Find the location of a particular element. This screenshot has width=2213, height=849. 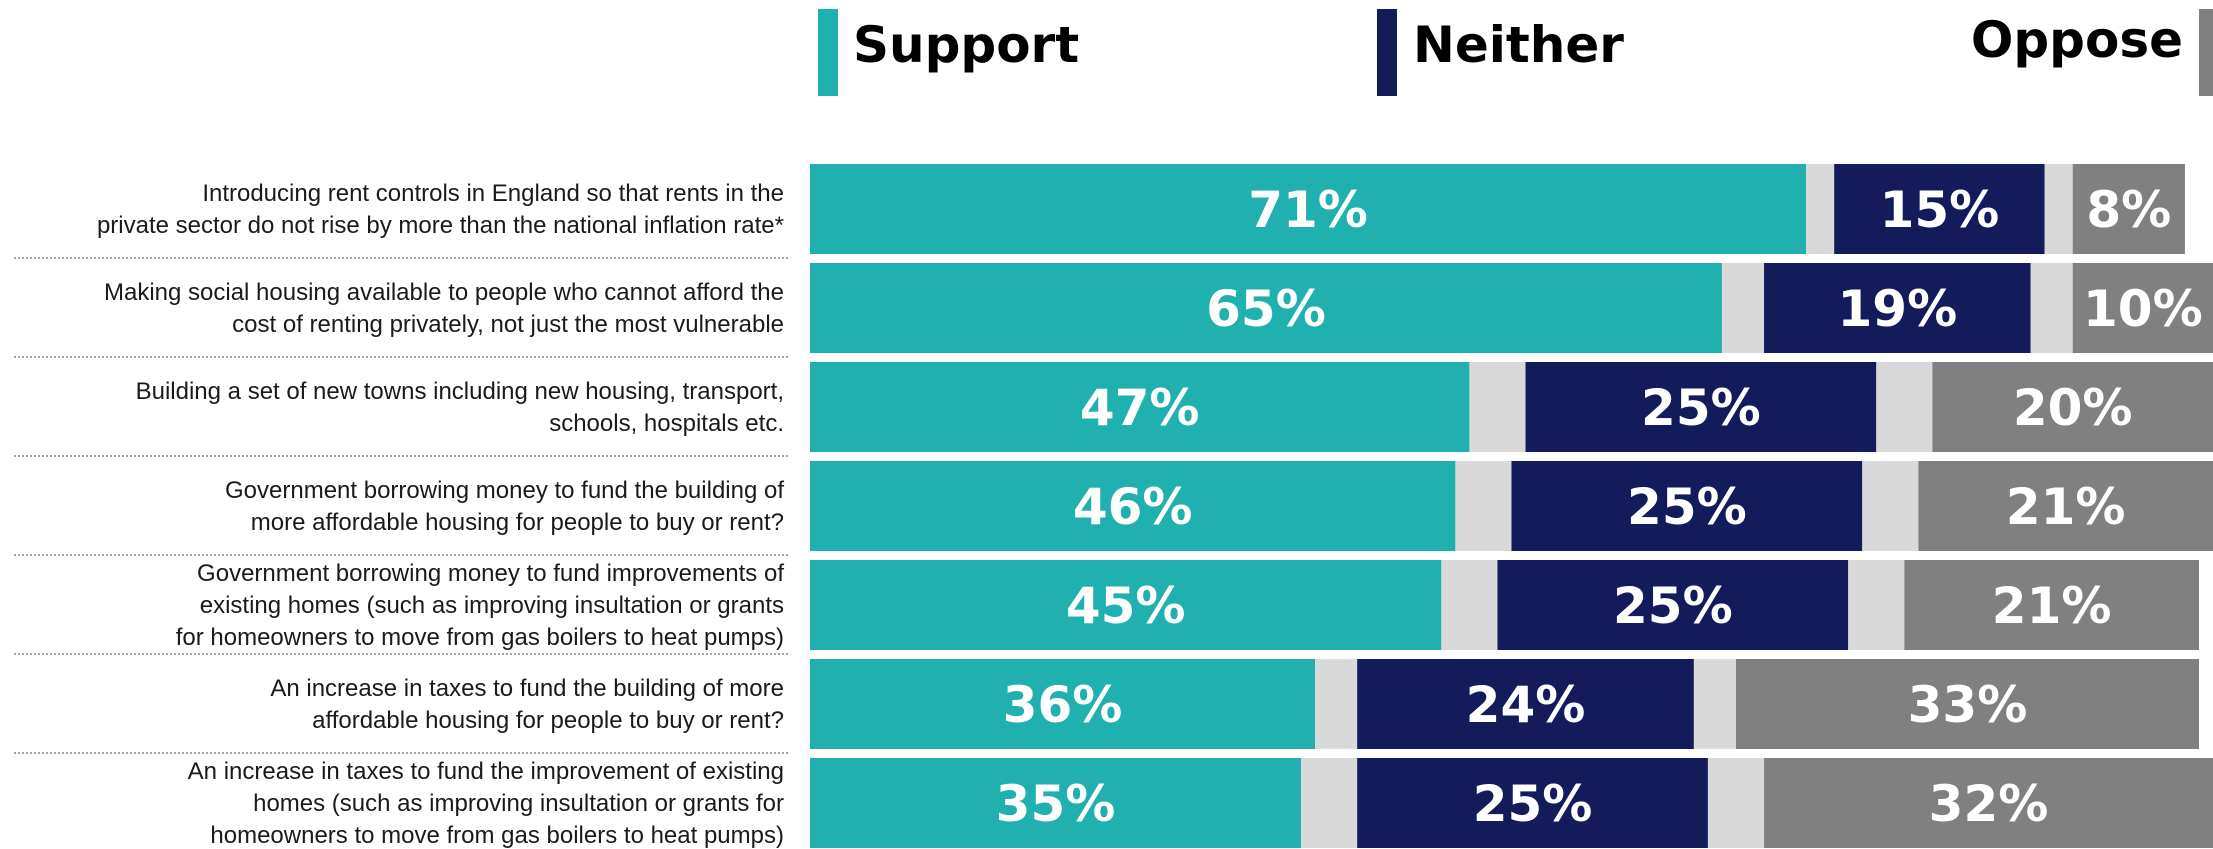

bar-value-label: 45% is located at coordinates (1126, 606).